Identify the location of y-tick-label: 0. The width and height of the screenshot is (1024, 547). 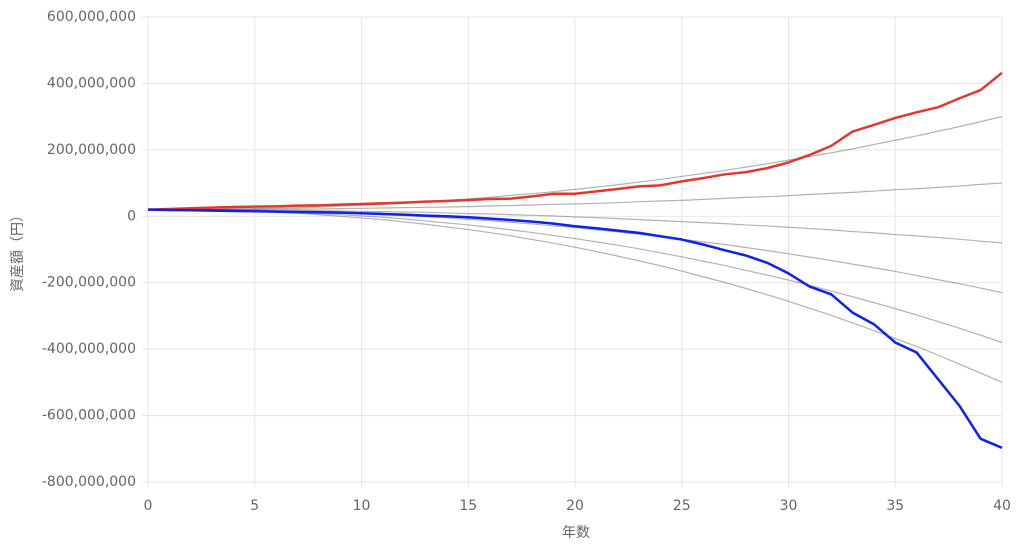
(131, 216).